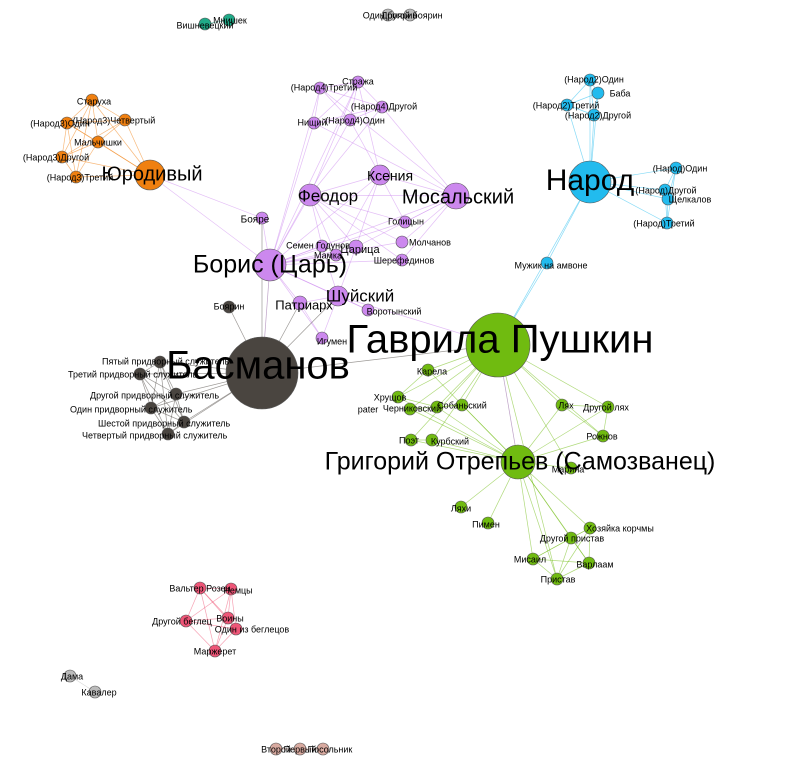  I want to click on node-hozyayka, so click(590, 528).